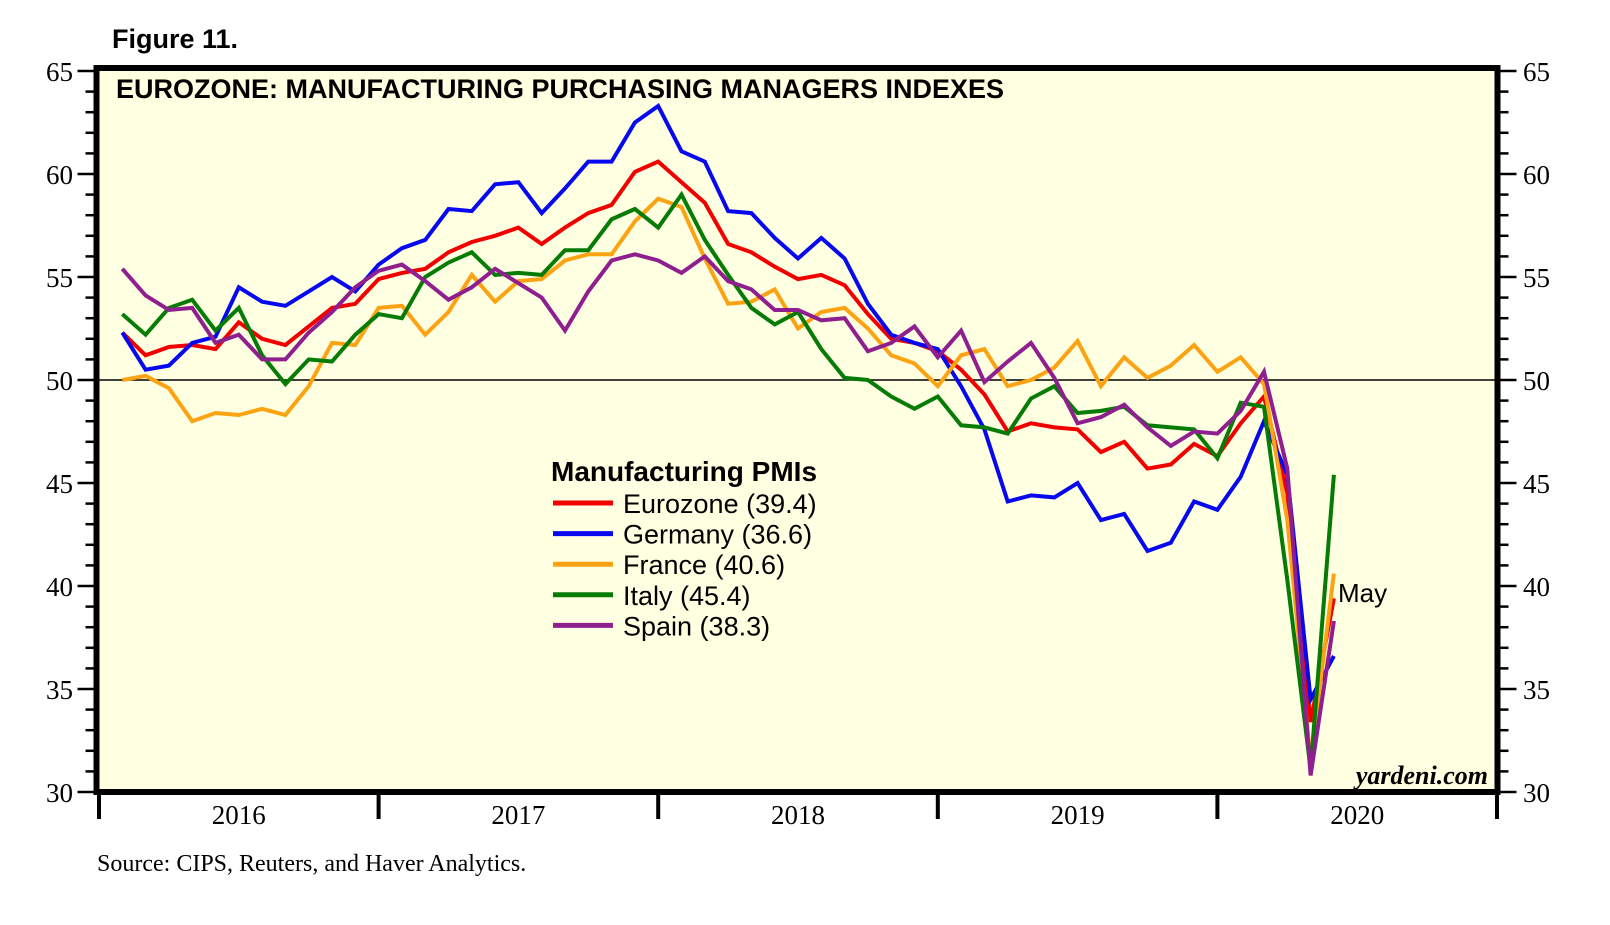 The height and width of the screenshot is (925, 1610). Describe the element at coordinates (1536, 175) in the screenshot. I see `y-axis-label-right: 60` at that location.